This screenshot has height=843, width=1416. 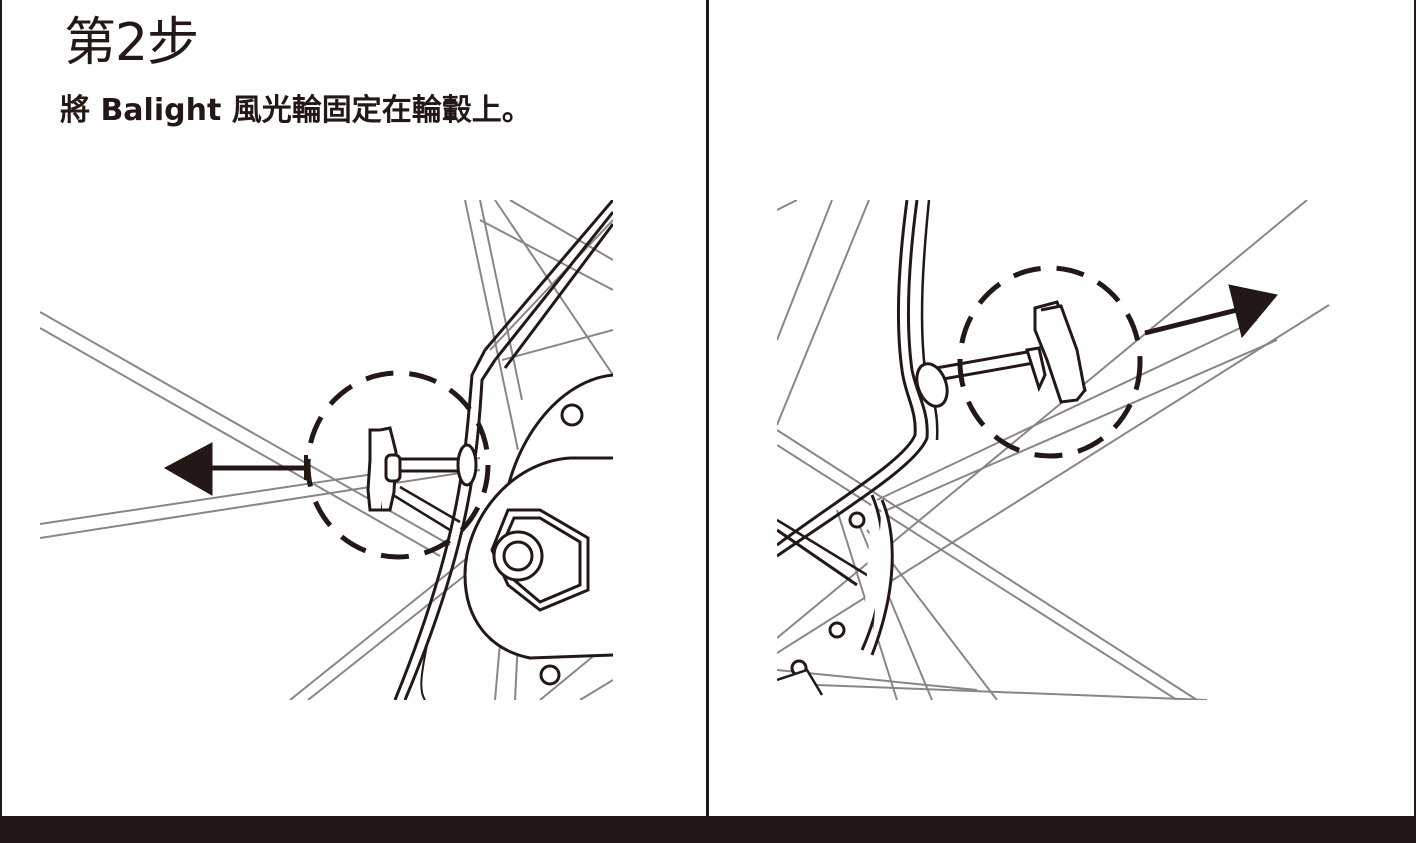 What do you see at coordinates (708, 829) in the screenshot?
I see `footer-bar` at bounding box center [708, 829].